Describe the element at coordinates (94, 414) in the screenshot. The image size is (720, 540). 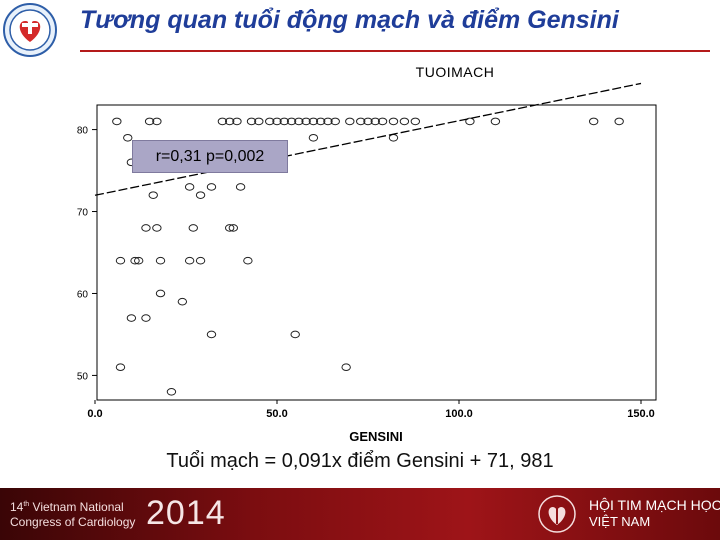
I see `x-tick-label: 0.0` at that location.